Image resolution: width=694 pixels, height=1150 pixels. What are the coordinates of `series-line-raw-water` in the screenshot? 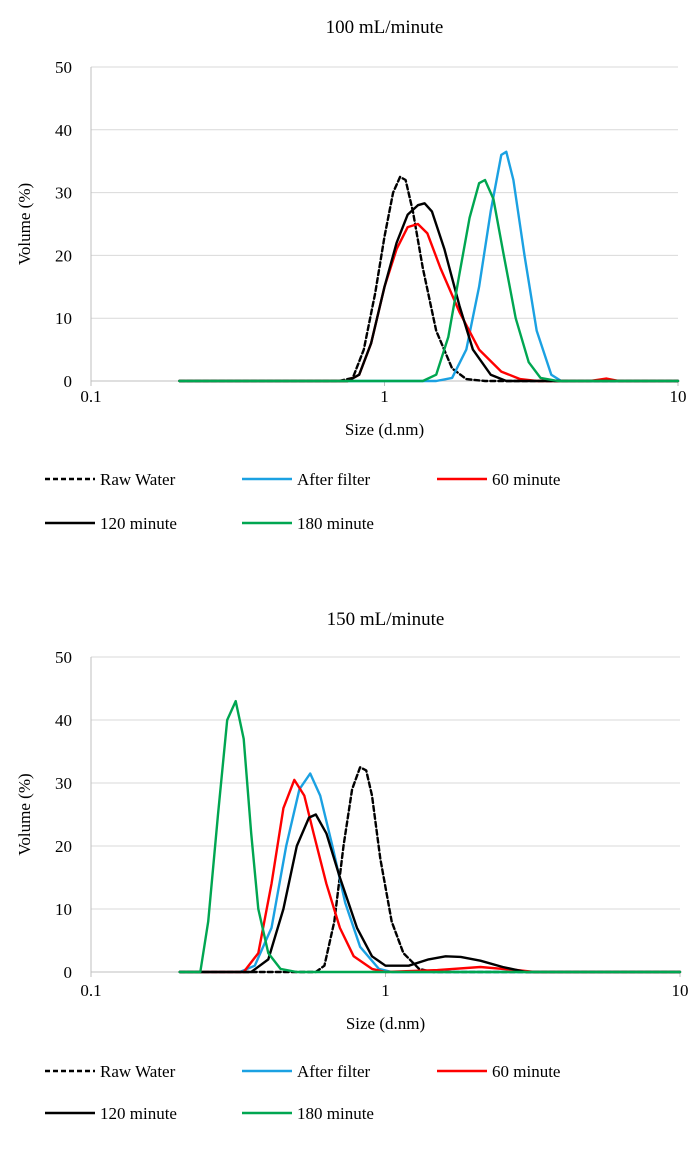 It's located at (429, 279).